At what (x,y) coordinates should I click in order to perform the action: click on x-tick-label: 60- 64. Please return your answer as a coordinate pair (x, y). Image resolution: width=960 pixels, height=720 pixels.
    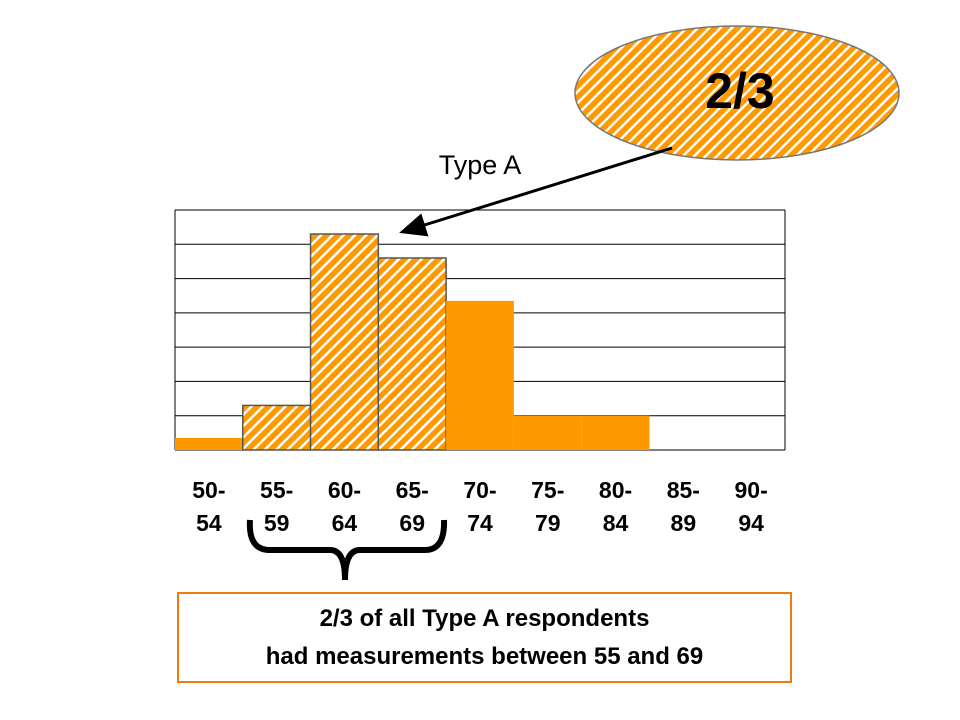
    Looking at the image, I should click on (344, 506).